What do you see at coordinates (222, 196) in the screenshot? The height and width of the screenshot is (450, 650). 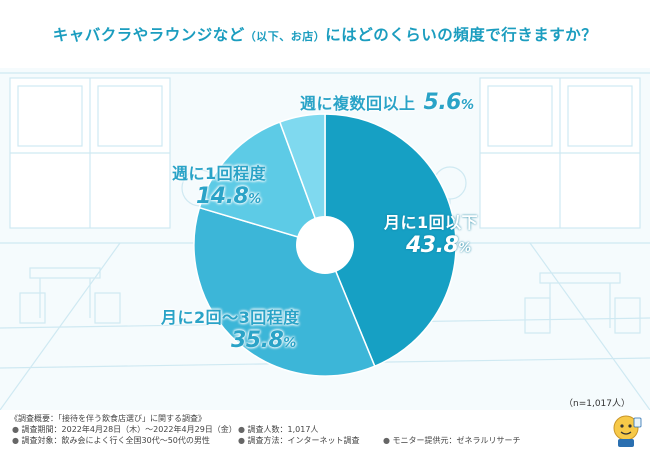 I see `slice-3-value: 14.8` at bounding box center [222, 196].